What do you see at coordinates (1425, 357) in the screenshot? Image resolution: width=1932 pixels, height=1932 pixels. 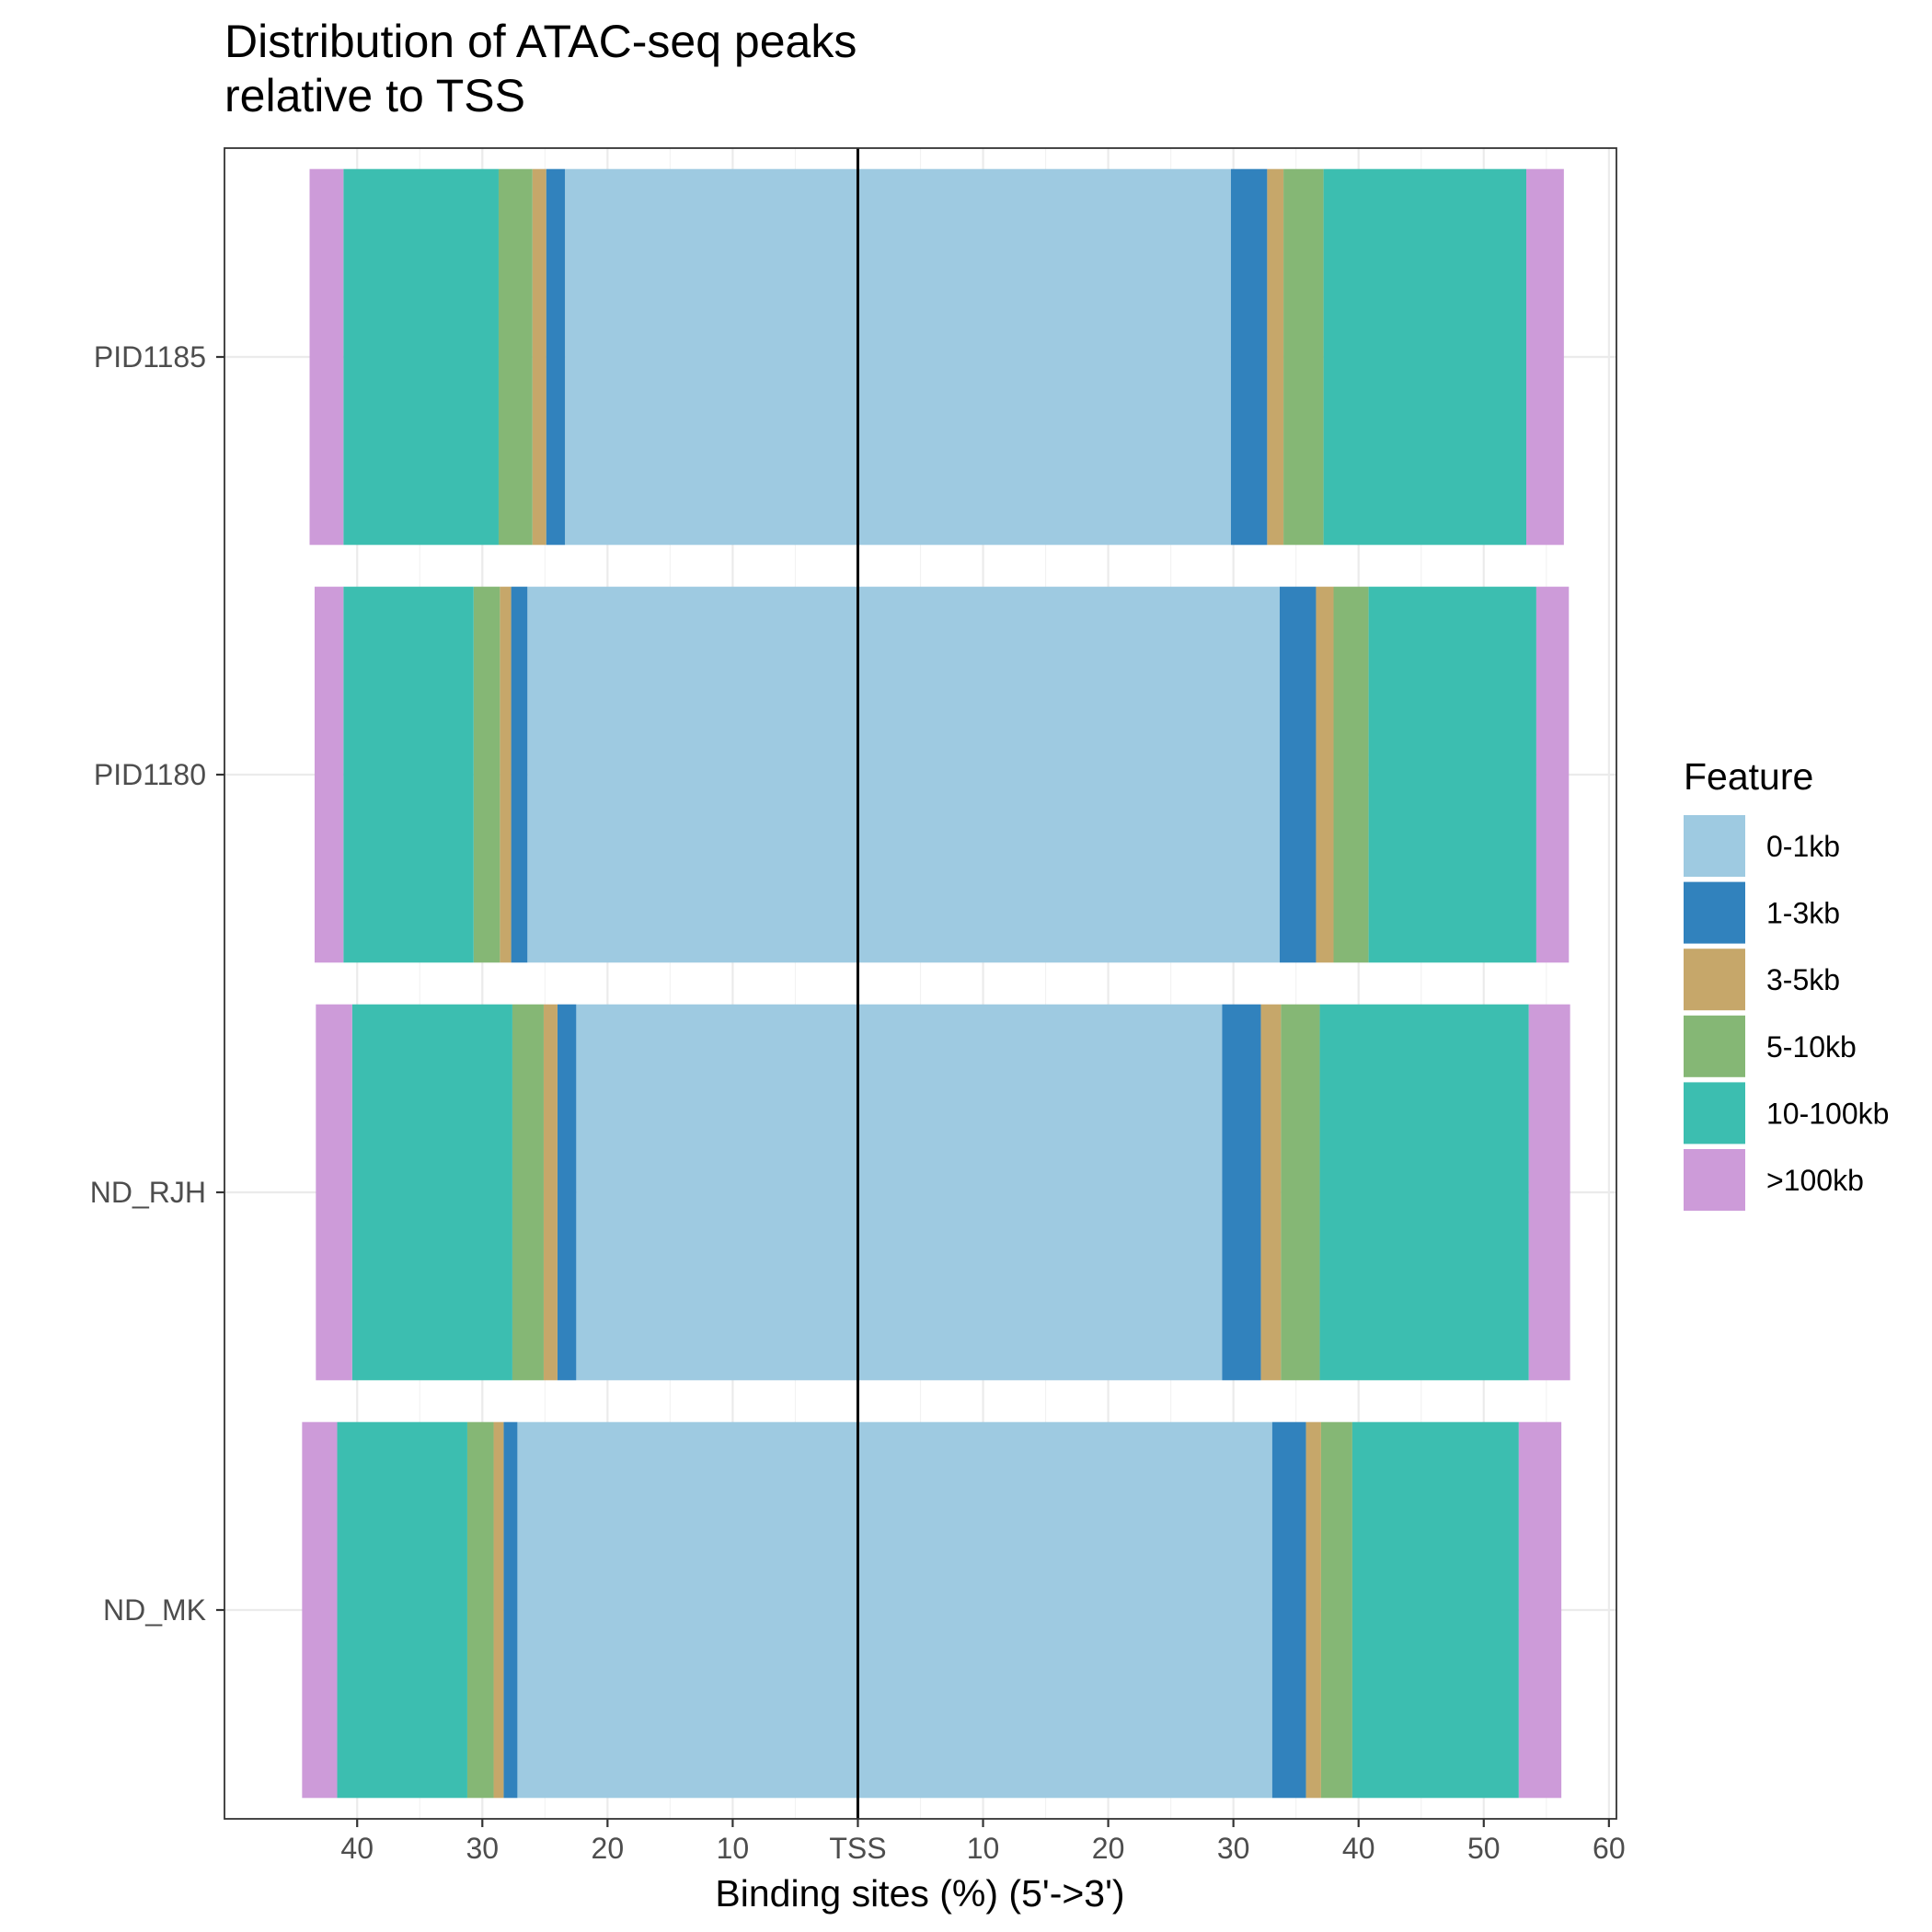 I see `bar-segment-downstream-PID1185-10-100kb` at bounding box center [1425, 357].